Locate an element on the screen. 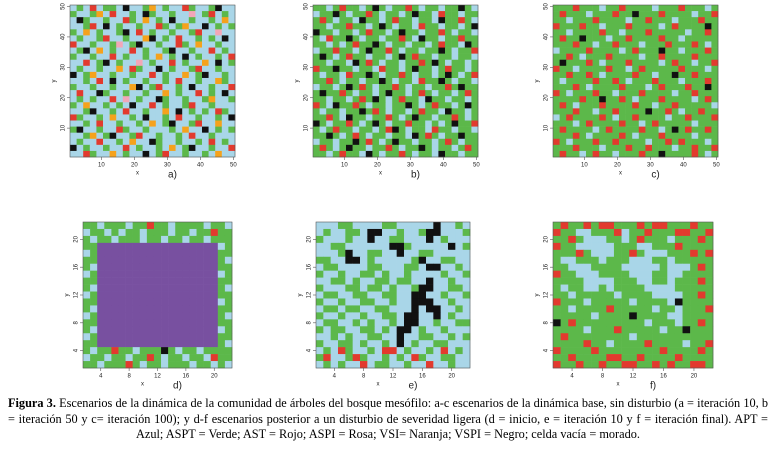  x-tick-label: 4 is located at coordinates (572, 377).